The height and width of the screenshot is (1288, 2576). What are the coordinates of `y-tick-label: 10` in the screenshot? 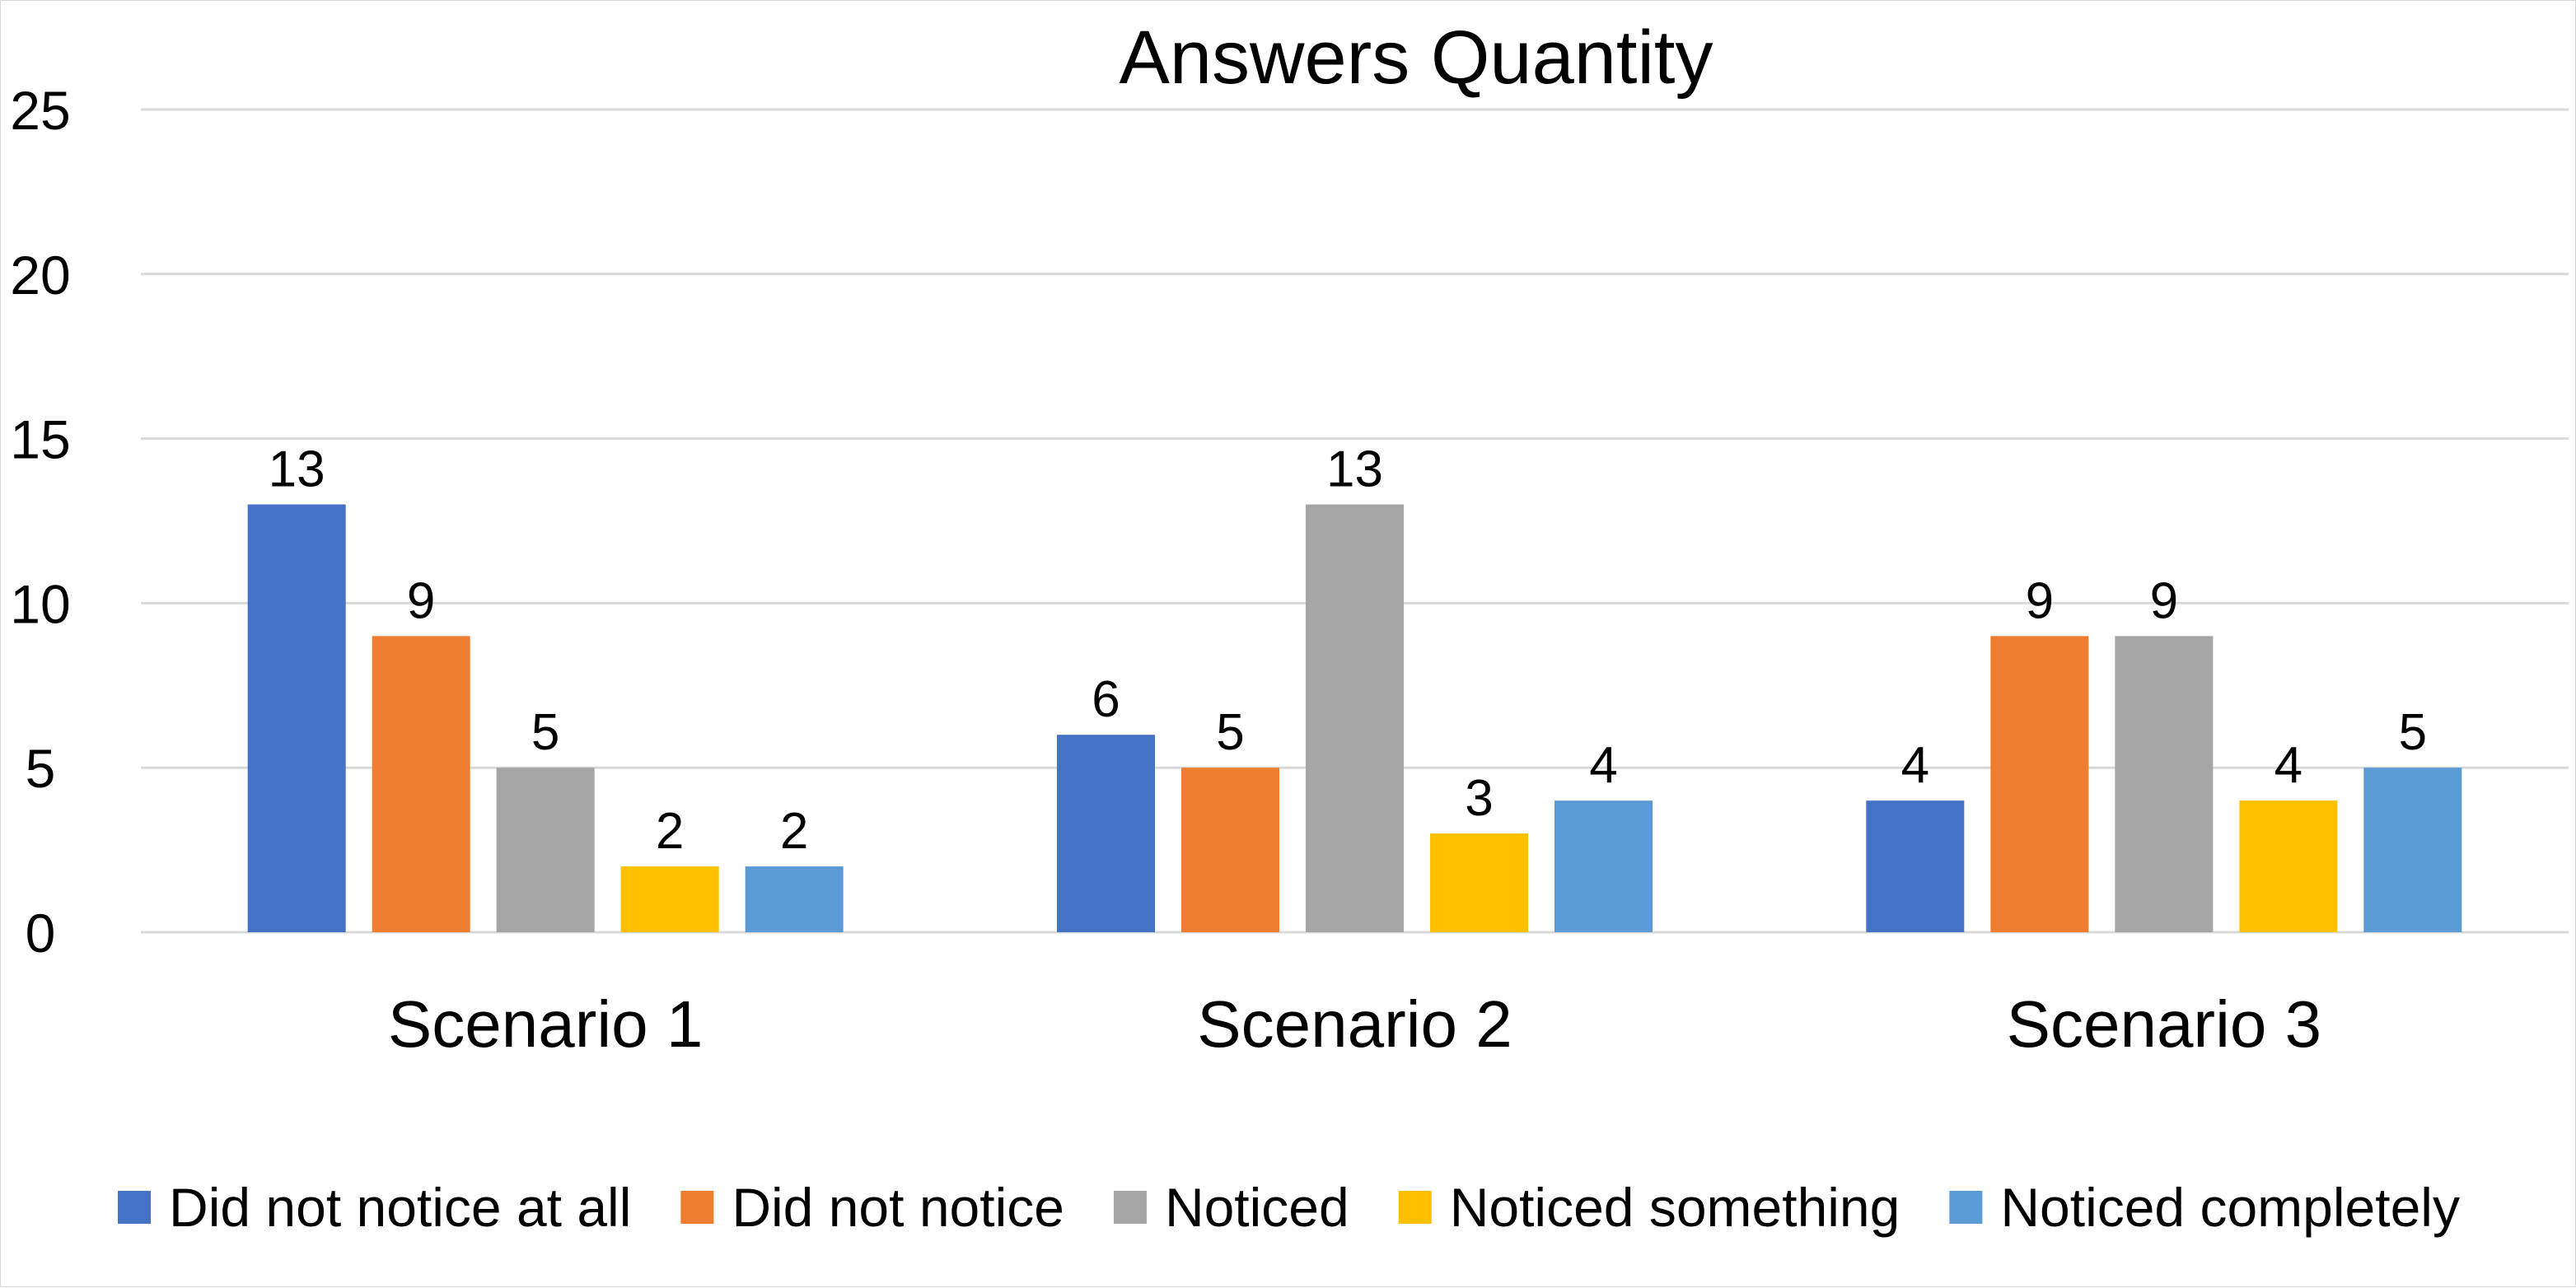 It's located at (40, 603).